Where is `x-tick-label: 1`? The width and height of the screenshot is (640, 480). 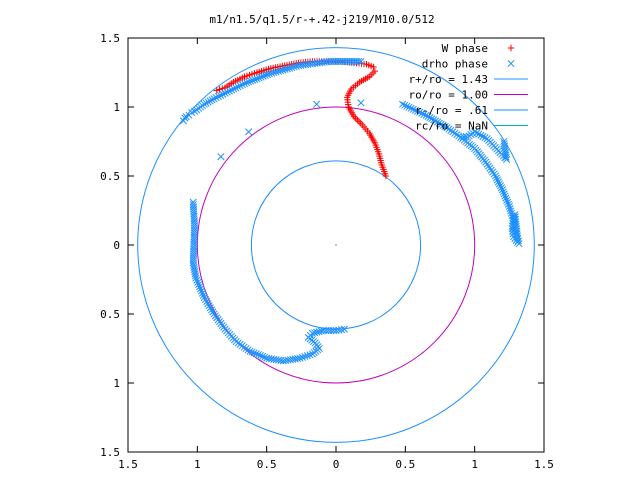 x-tick-label: 1 is located at coordinates (197, 464).